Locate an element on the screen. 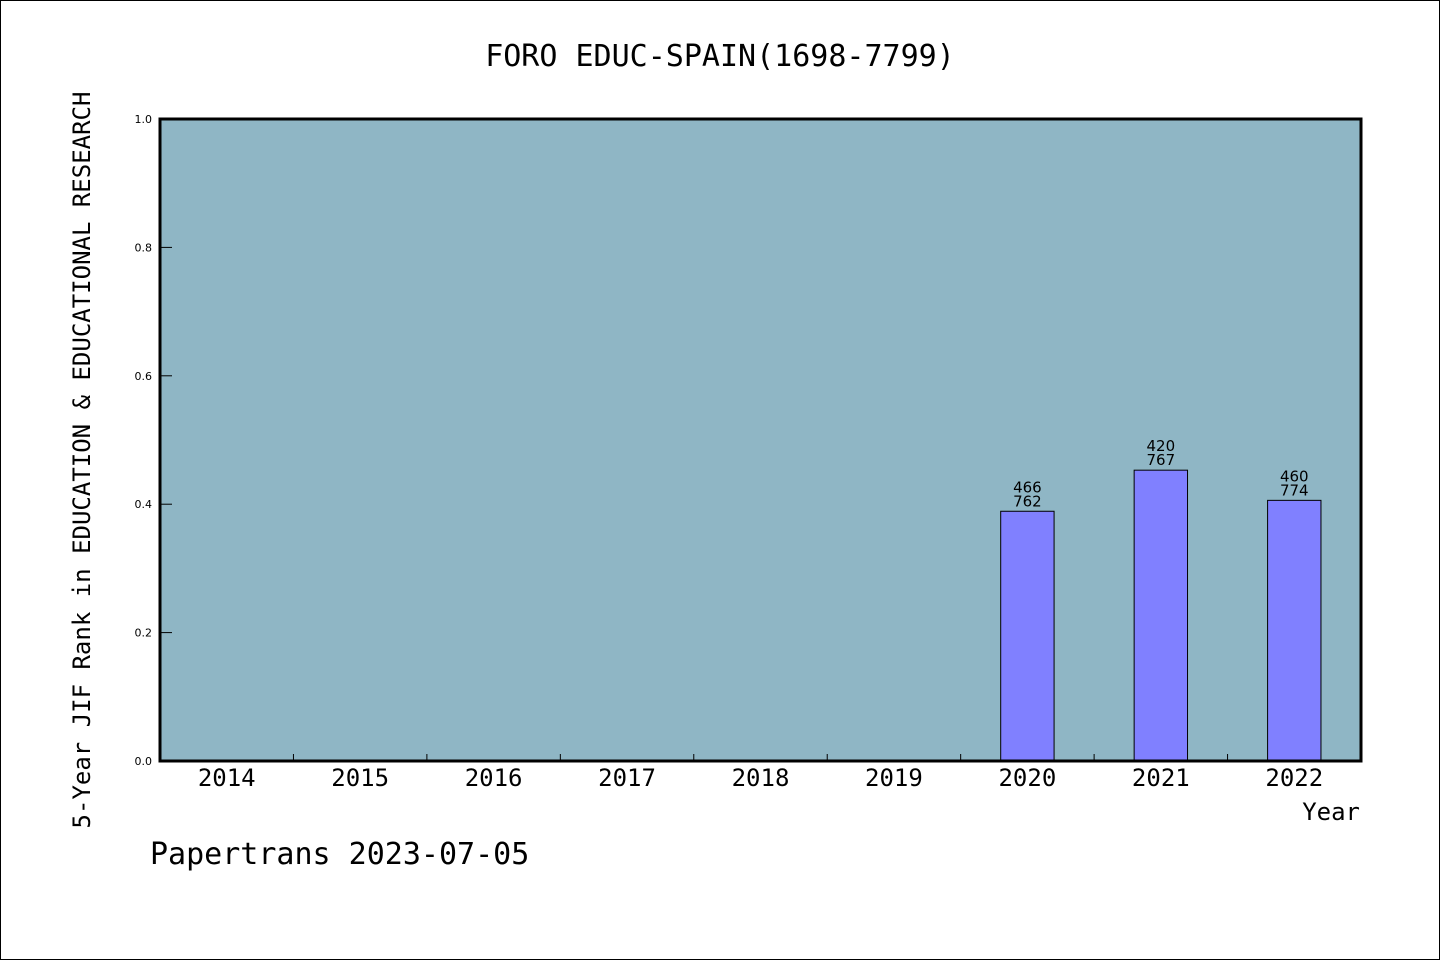 The image size is (1440, 960). bar-label-total: 774 is located at coordinates (1294, 490).